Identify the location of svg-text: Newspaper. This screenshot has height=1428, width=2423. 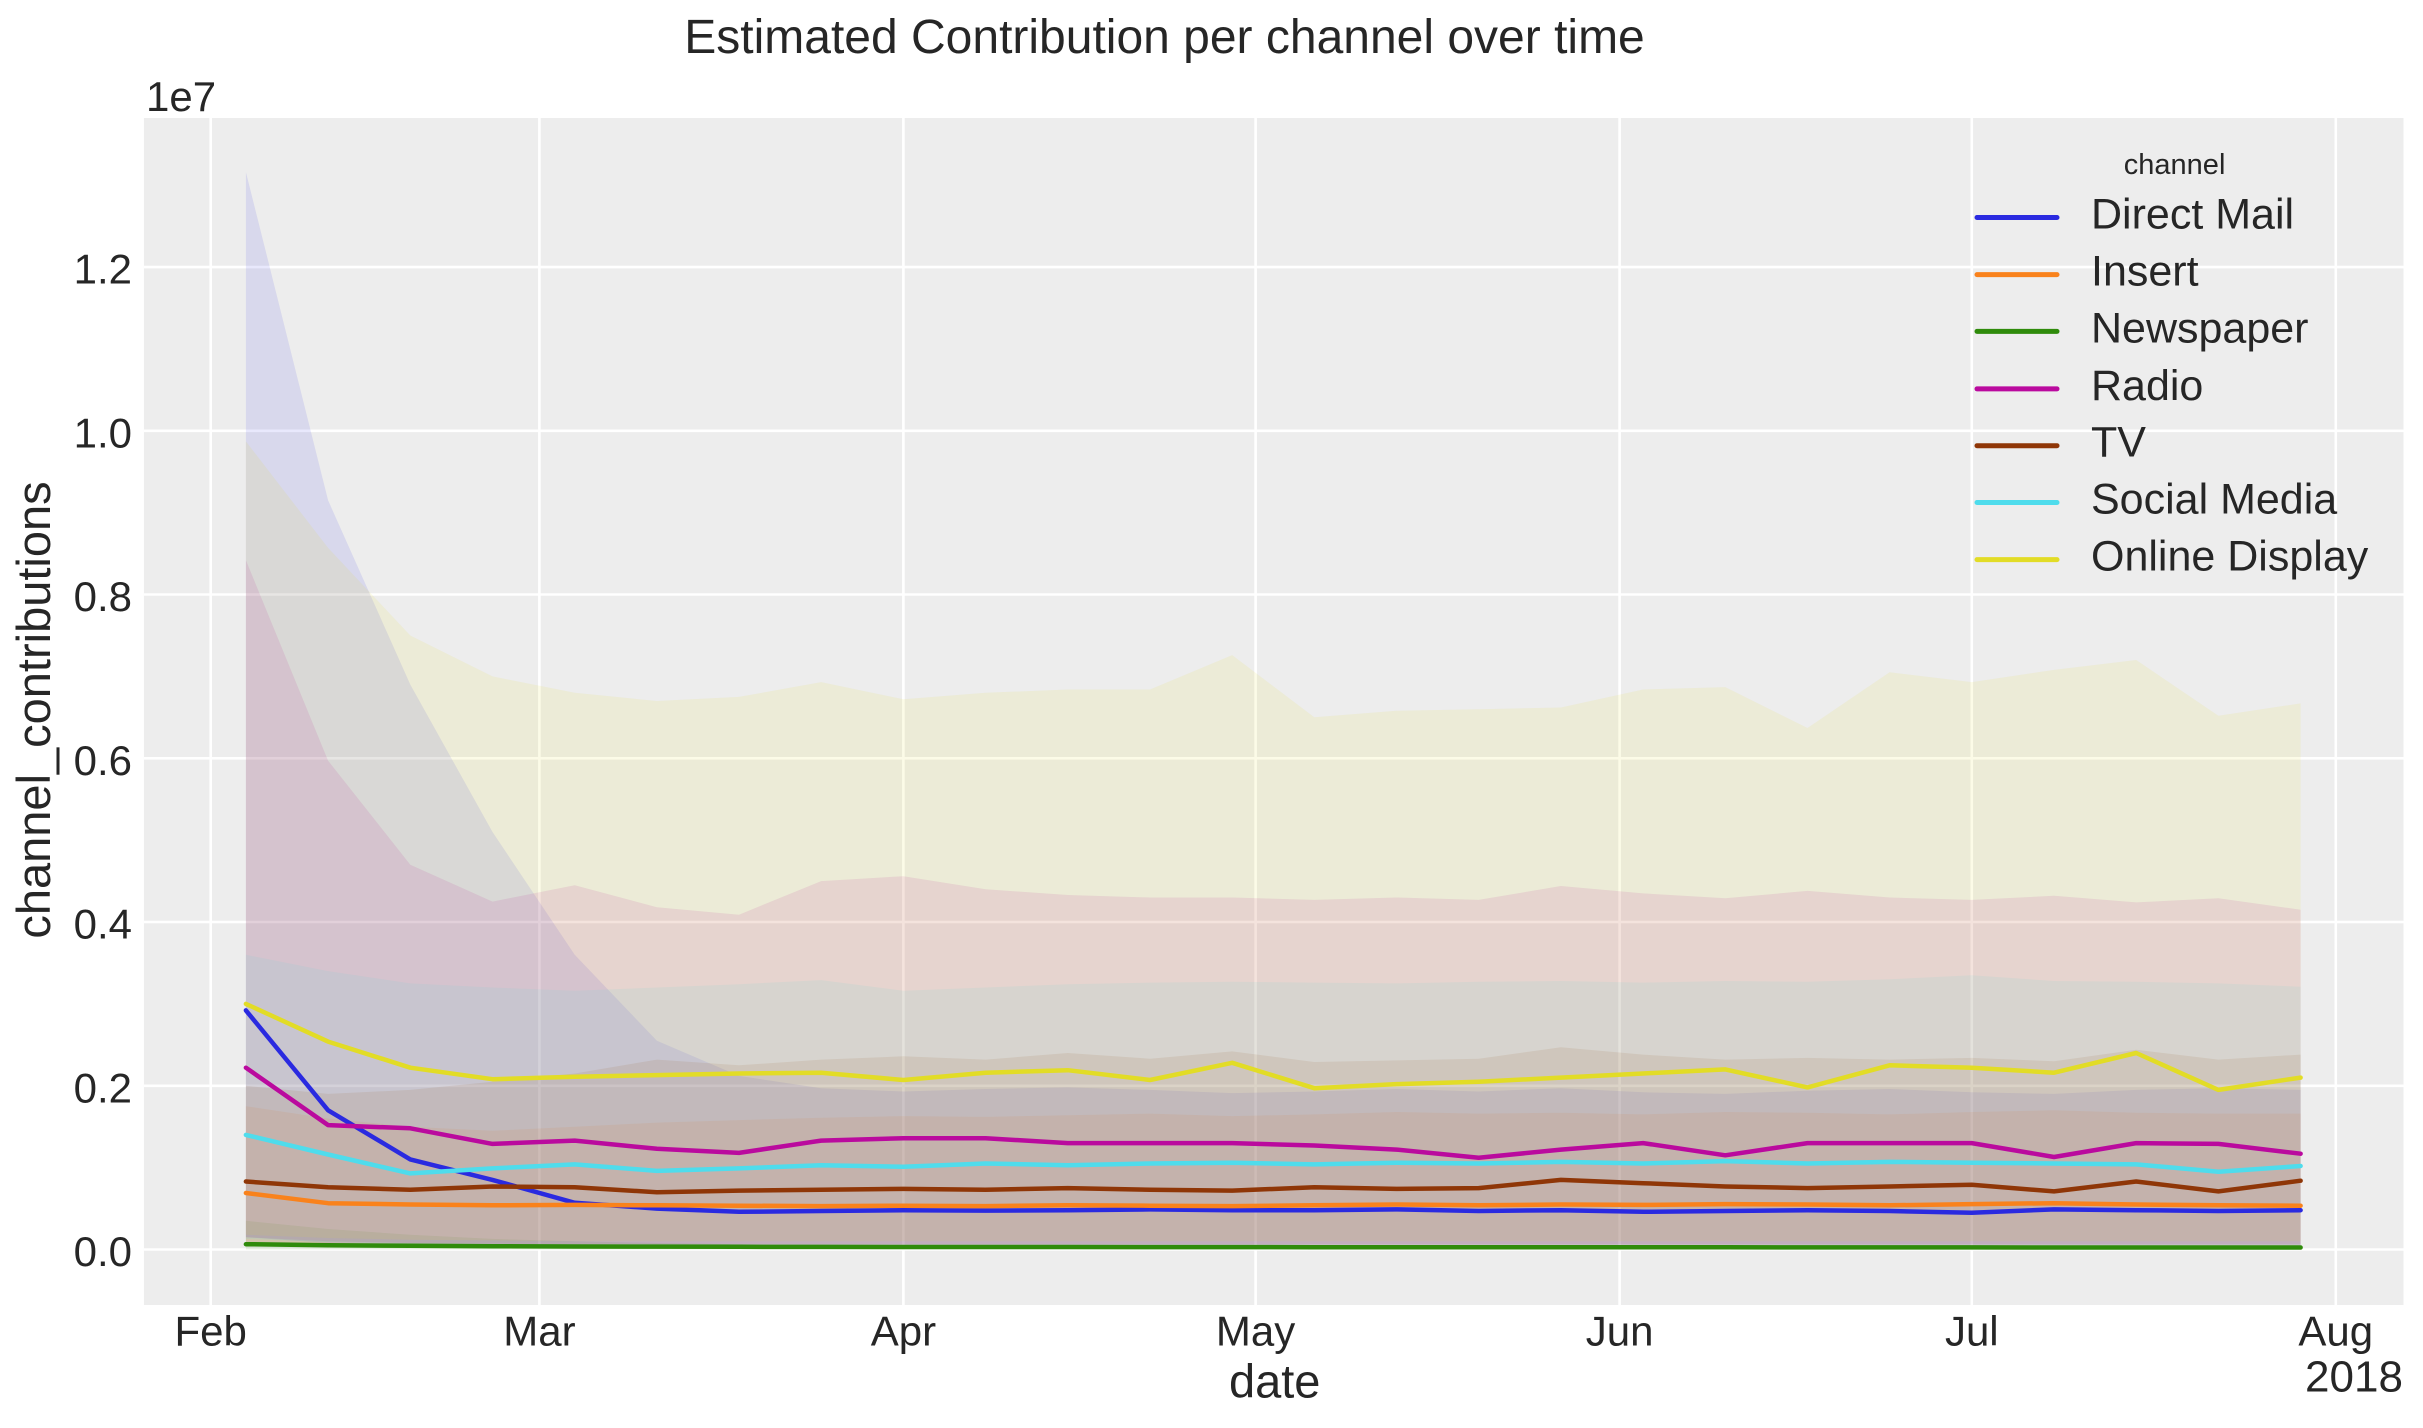
(2200, 328).